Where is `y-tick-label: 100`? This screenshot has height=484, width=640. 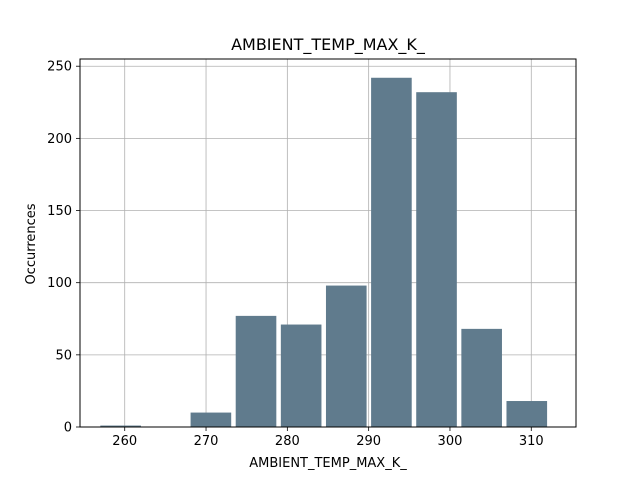 y-tick-label: 100 is located at coordinates (59, 283).